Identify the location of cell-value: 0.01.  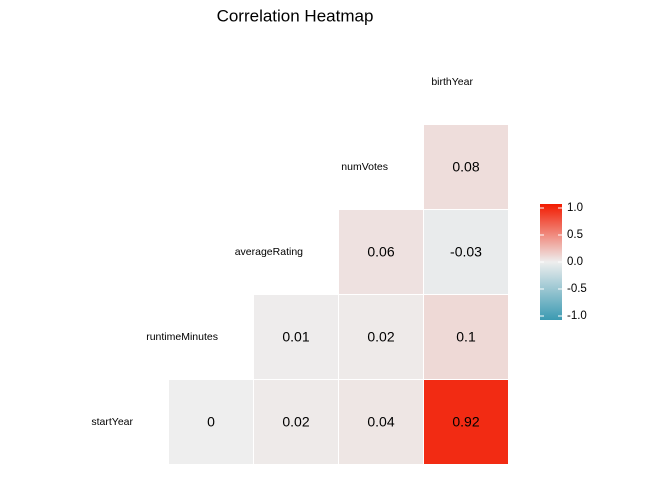
(295, 337).